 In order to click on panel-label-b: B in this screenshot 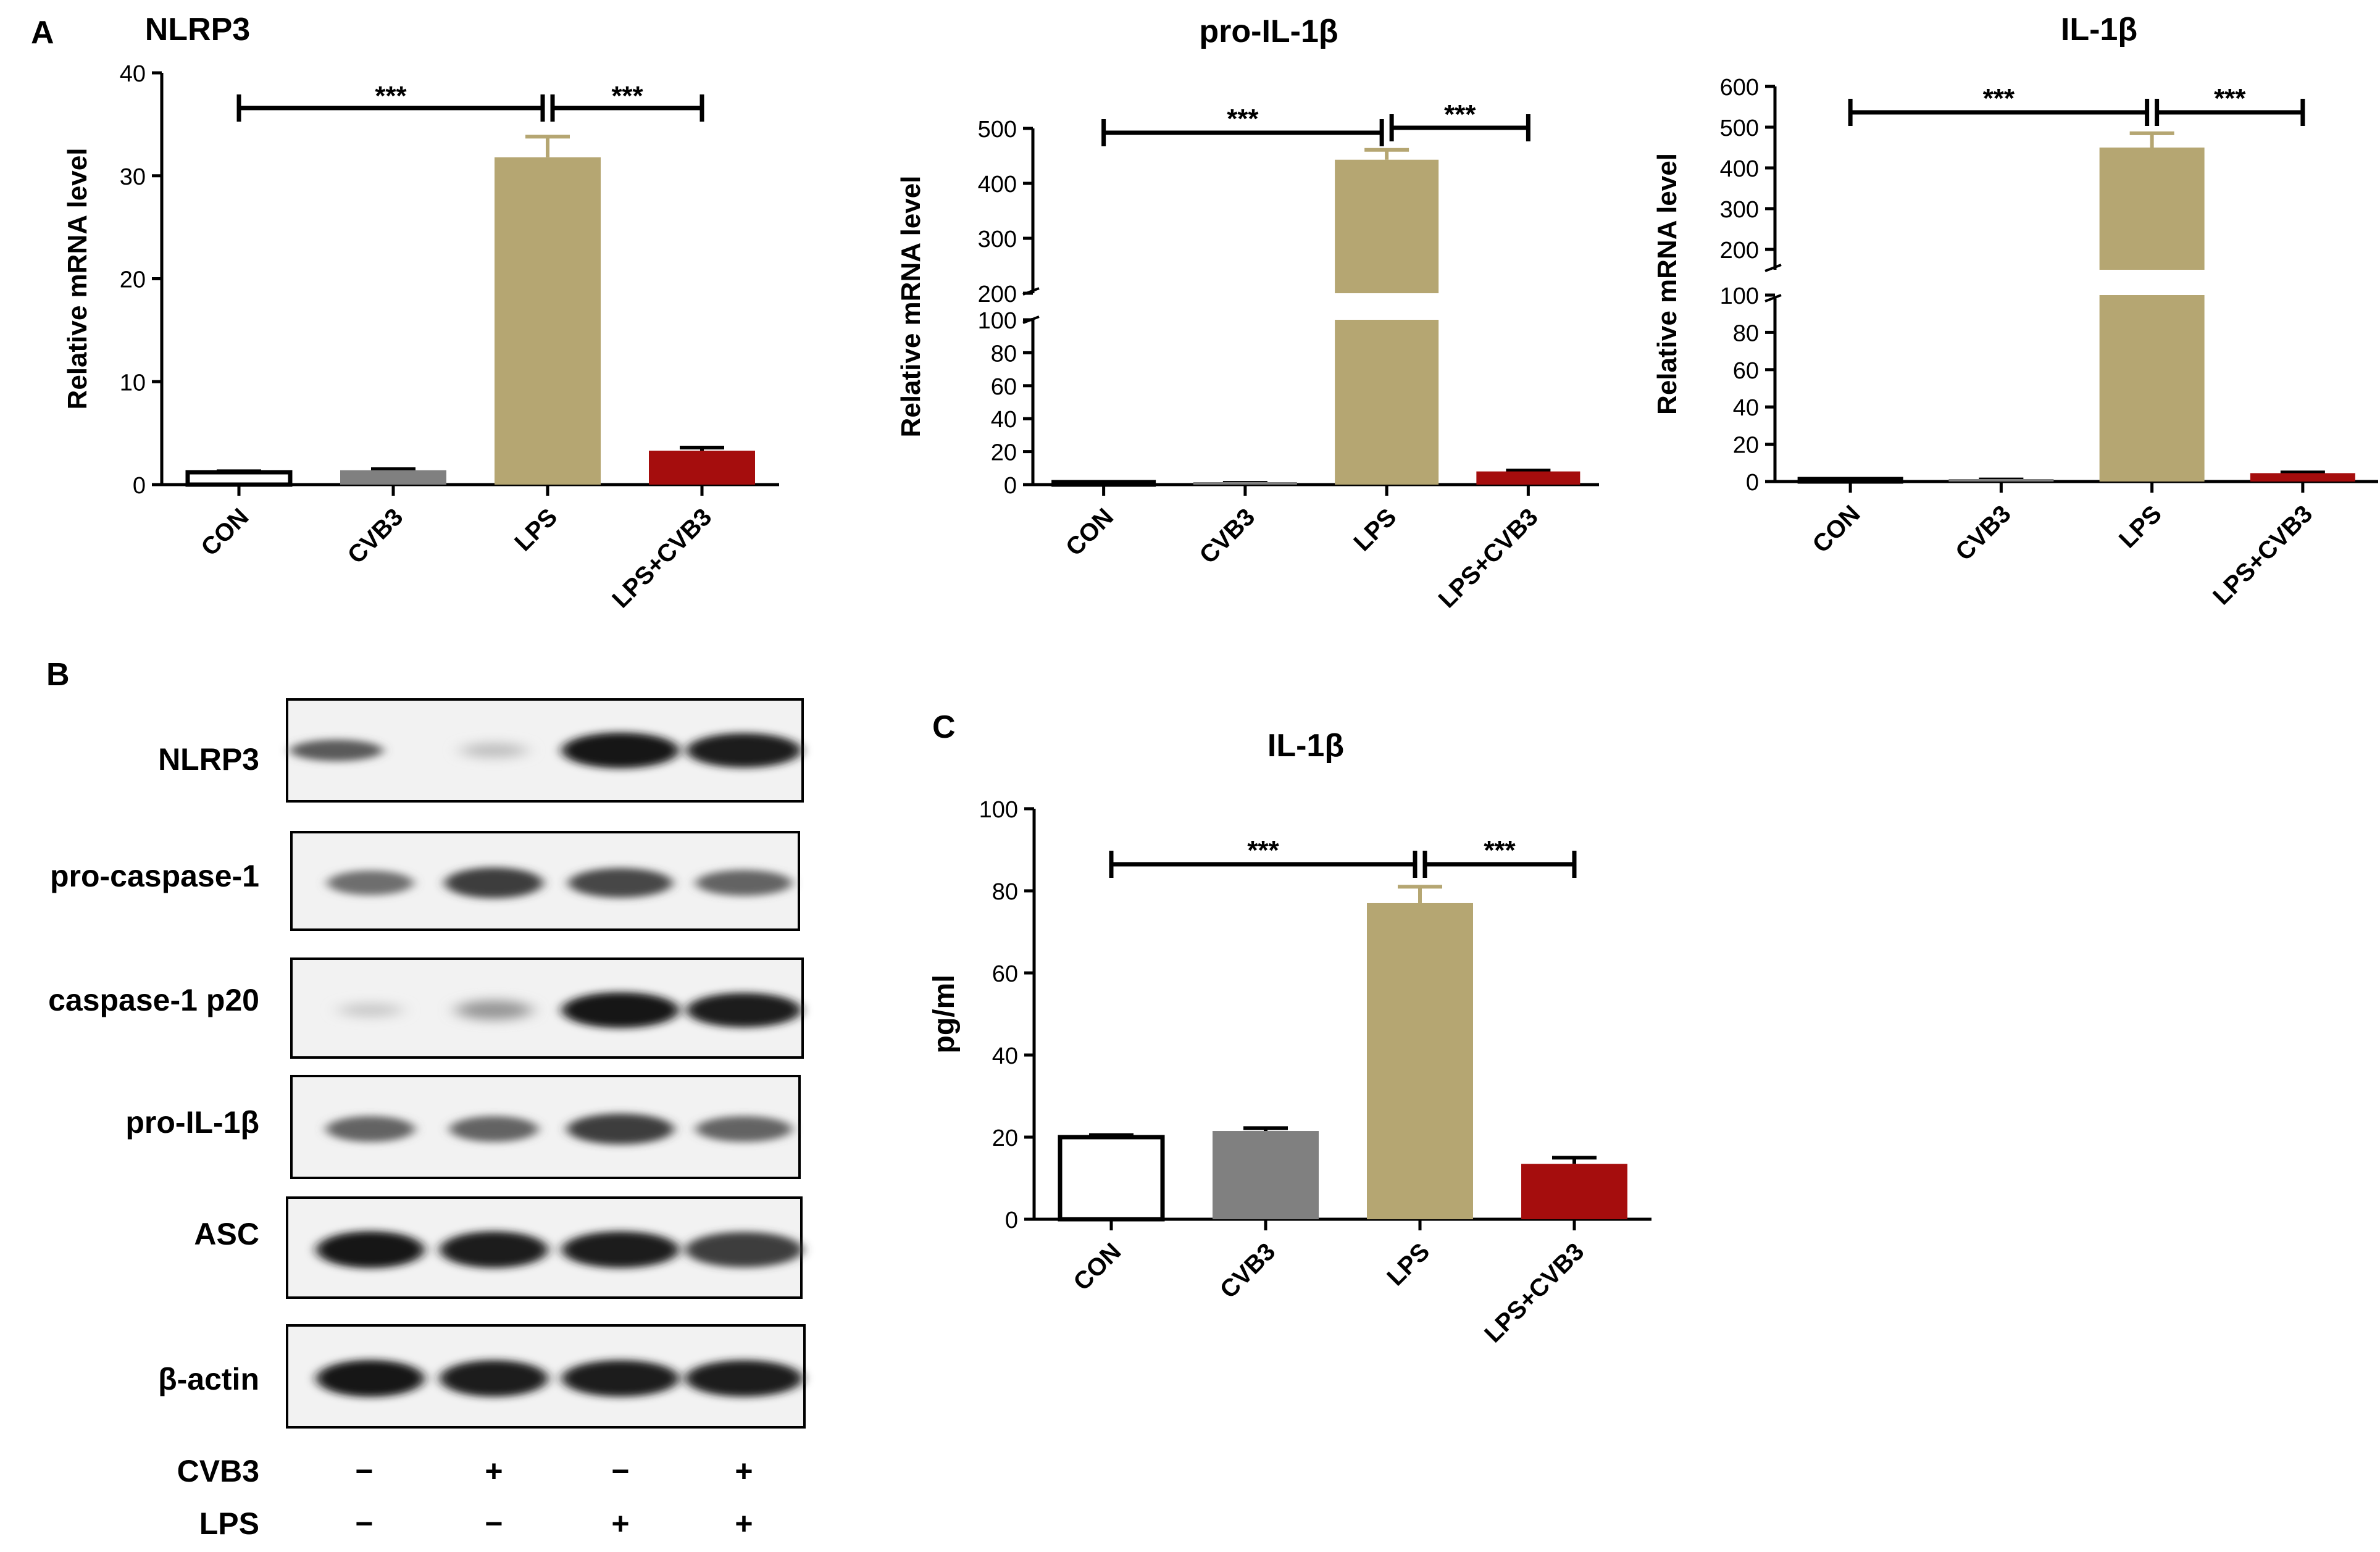, I will do `click(58, 675)`.